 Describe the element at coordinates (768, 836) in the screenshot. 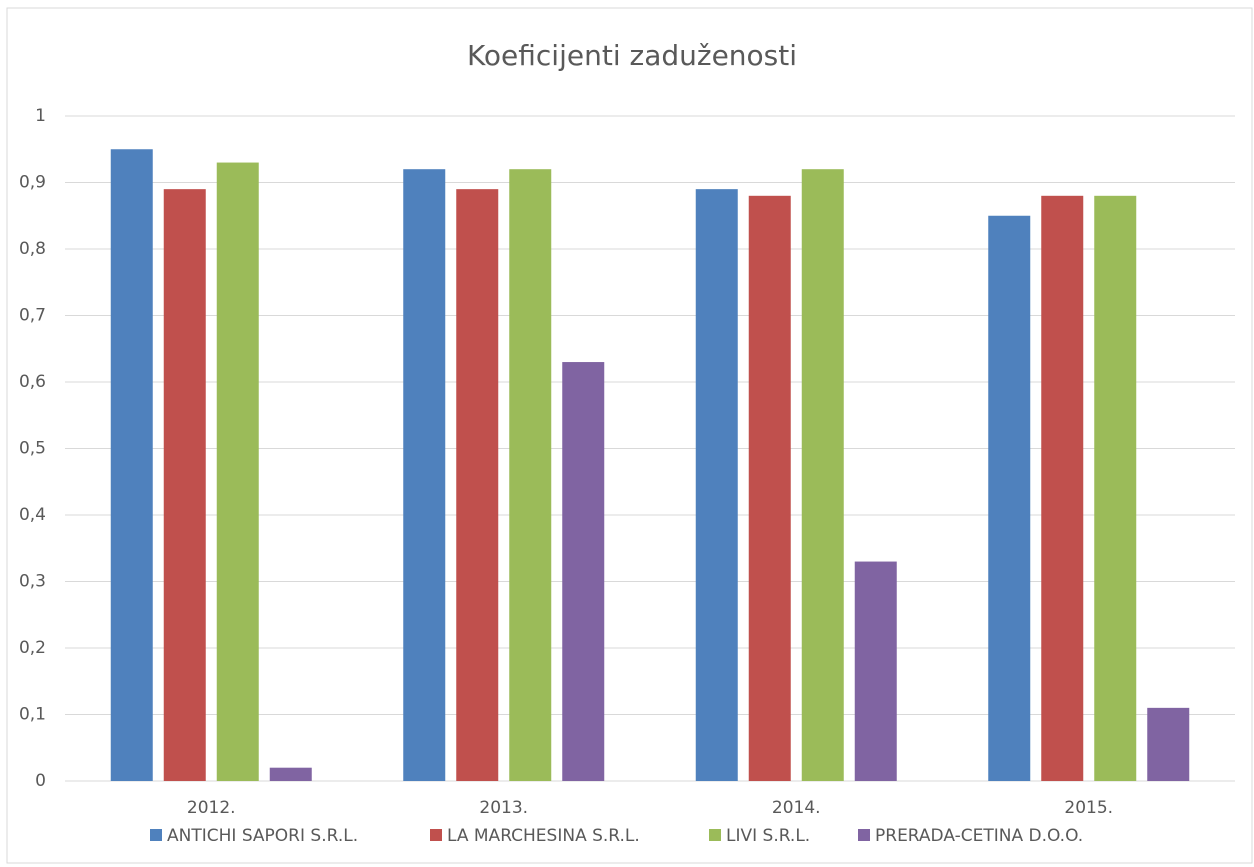

I see `legend-label: LIVI S.R.L.` at that location.